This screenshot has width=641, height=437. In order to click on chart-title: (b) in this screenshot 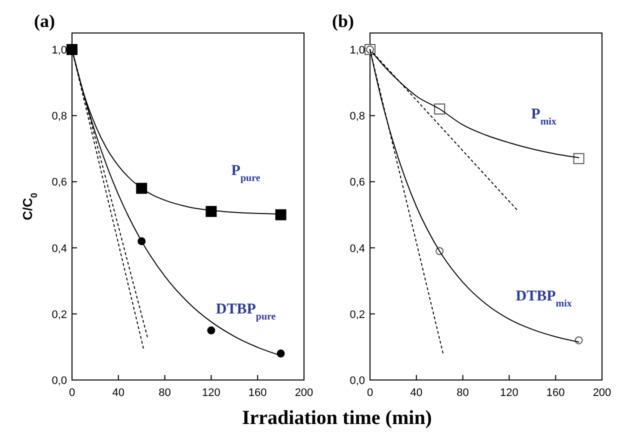, I will do `click(343, 21)`.